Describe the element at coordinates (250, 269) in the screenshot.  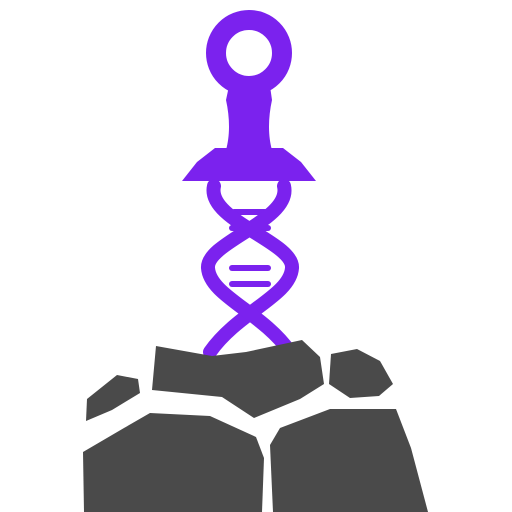
I see `dna-helix-icon` at that location.